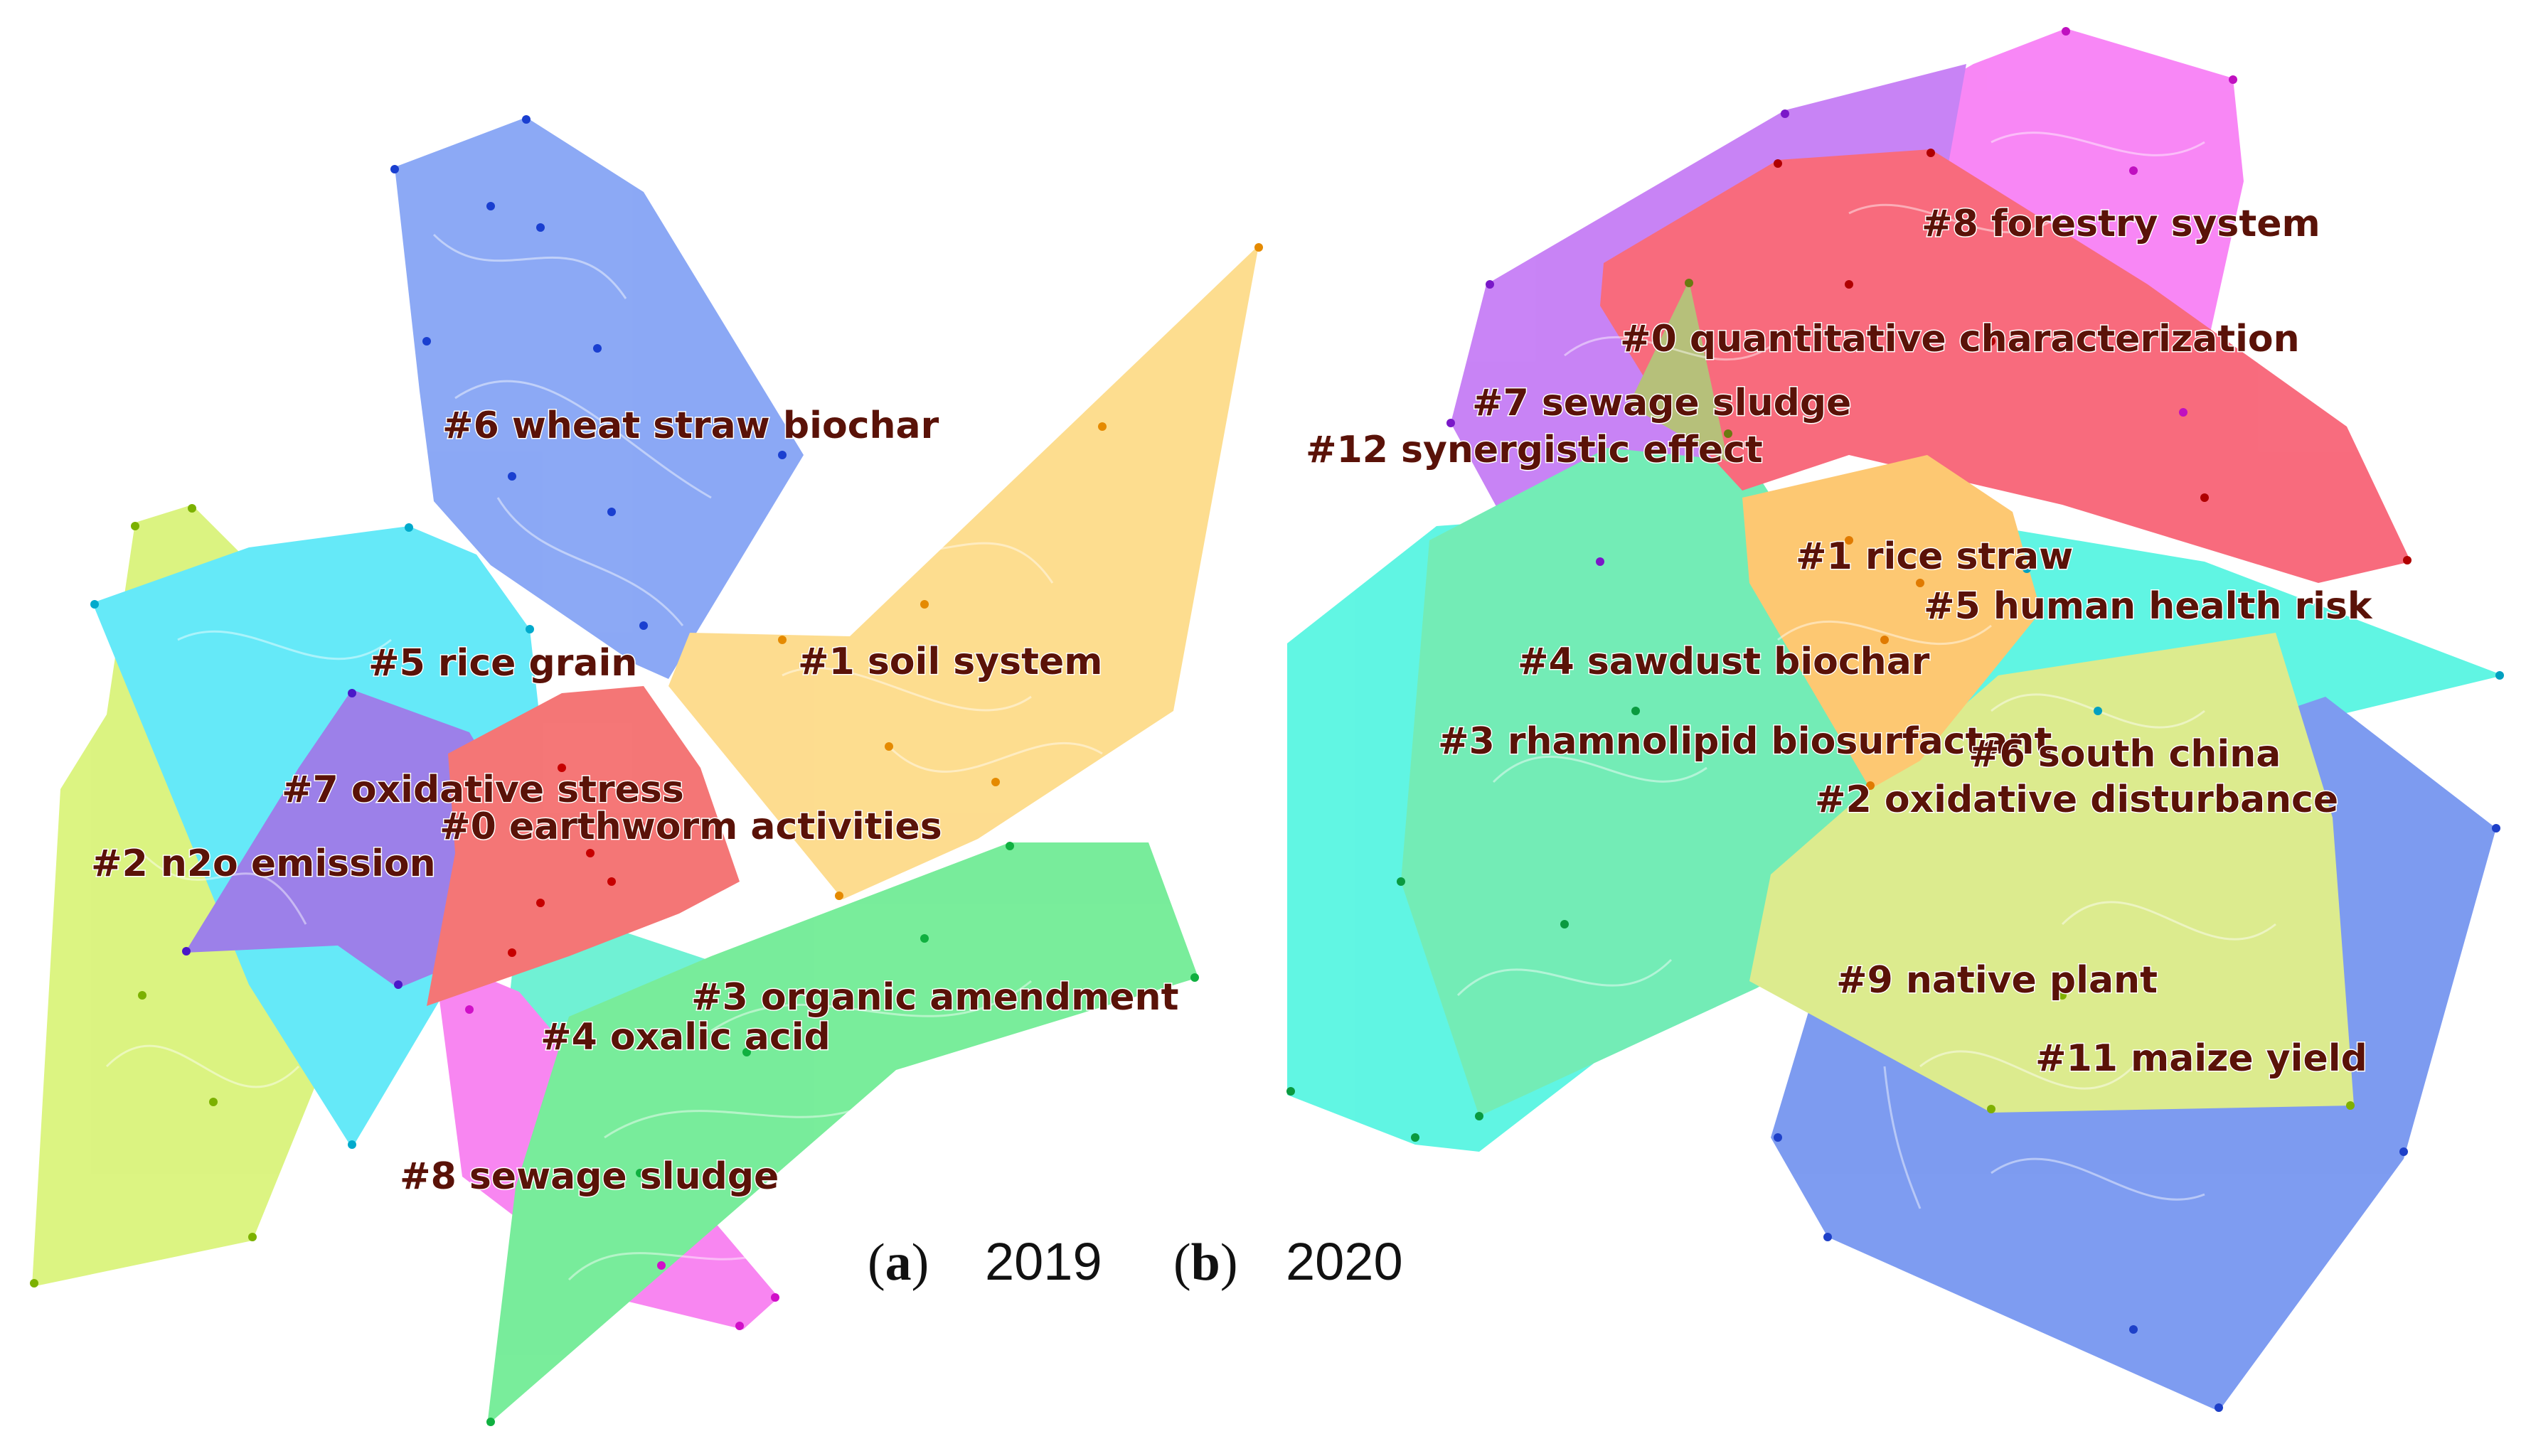 This screenshot has width=2526, height=1456. I want to click on svg-text: (b), so click(1205, 1262).